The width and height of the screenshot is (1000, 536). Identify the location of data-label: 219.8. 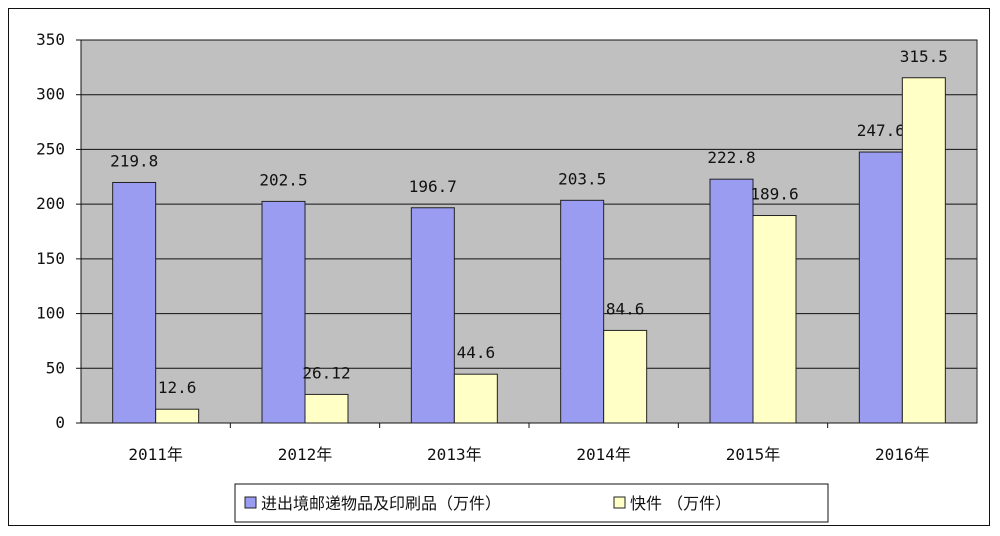
(134, 160).